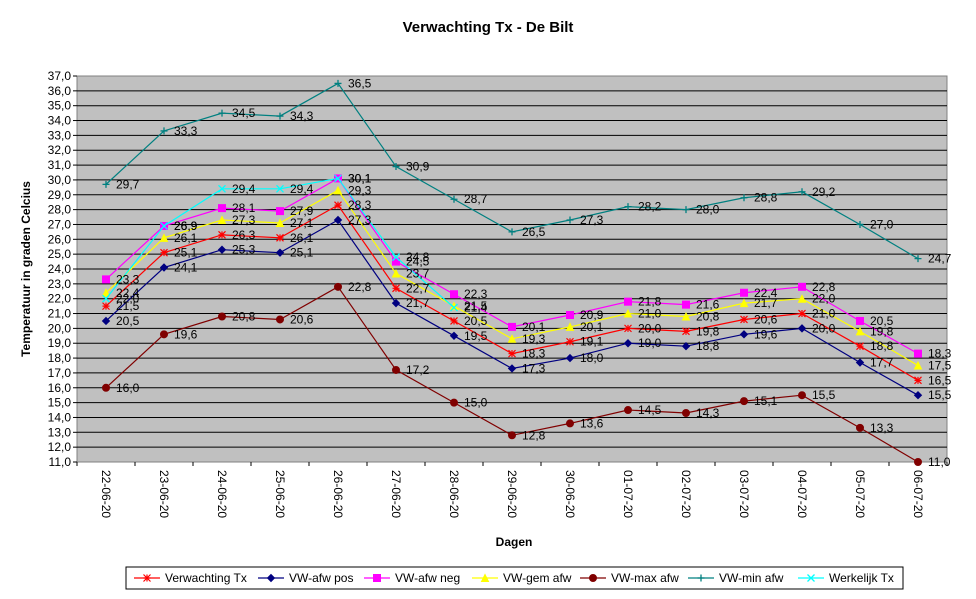 The height and width of the screenshot is (599, 976). Describe the element at coordinates (476, 294) in the screenshot. I see `data-label-vw-afw-neg: 22,3` at that location.